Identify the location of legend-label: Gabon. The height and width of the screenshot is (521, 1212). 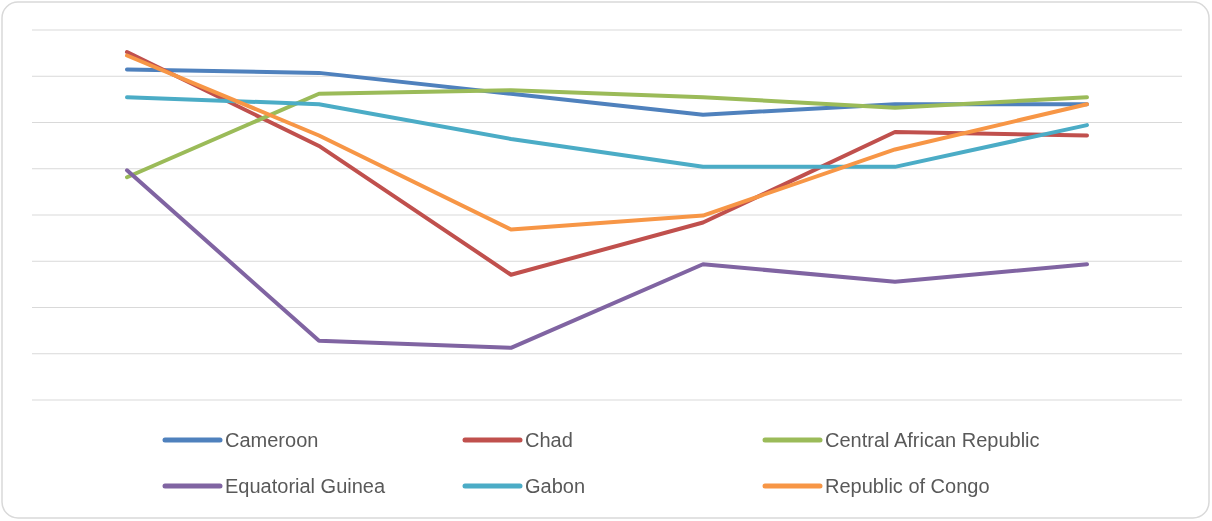
(555, 486).